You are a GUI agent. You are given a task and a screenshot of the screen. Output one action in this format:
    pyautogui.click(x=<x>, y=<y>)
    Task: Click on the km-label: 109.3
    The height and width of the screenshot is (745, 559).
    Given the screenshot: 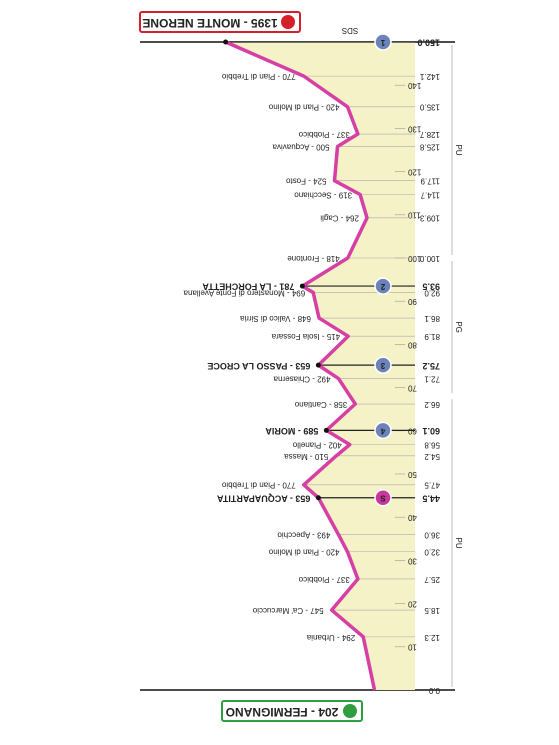 What is the action you would take?
    pyautogui.click(x=429, y=218)
    